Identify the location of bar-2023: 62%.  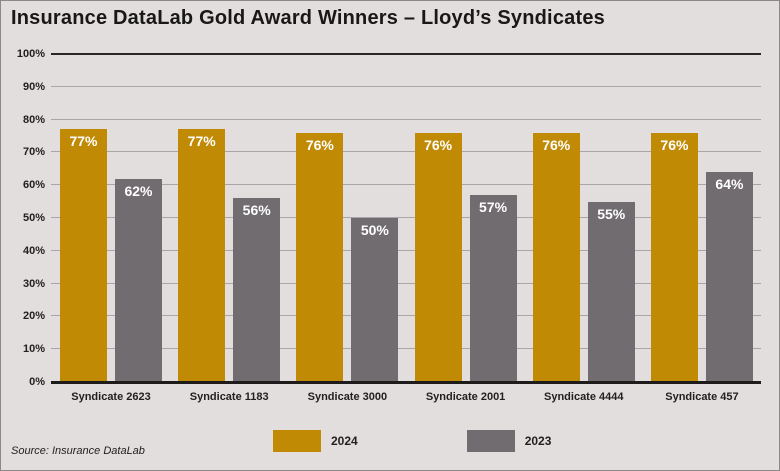
(138, 280).